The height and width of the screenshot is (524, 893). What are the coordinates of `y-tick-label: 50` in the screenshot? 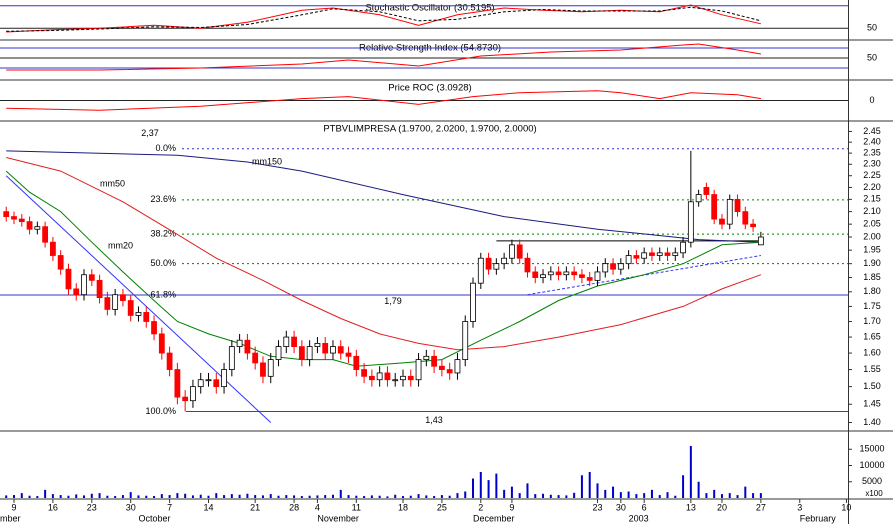 It's located at (872, 57).